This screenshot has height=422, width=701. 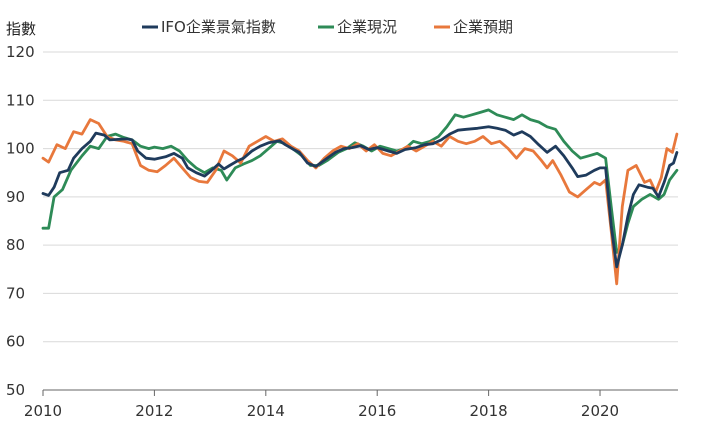 What do you see at coordinates (321, 405) in the screenshot?
I see `x-tick-labels: 2010 2012 2014 2016 2018 2020` at bounding box center [321, 405].